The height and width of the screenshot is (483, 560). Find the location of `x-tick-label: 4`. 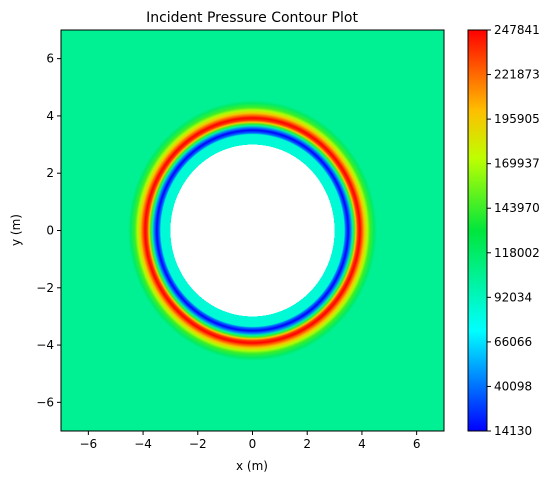

x-tick-label: 4 is located at coordinates (362, 444).